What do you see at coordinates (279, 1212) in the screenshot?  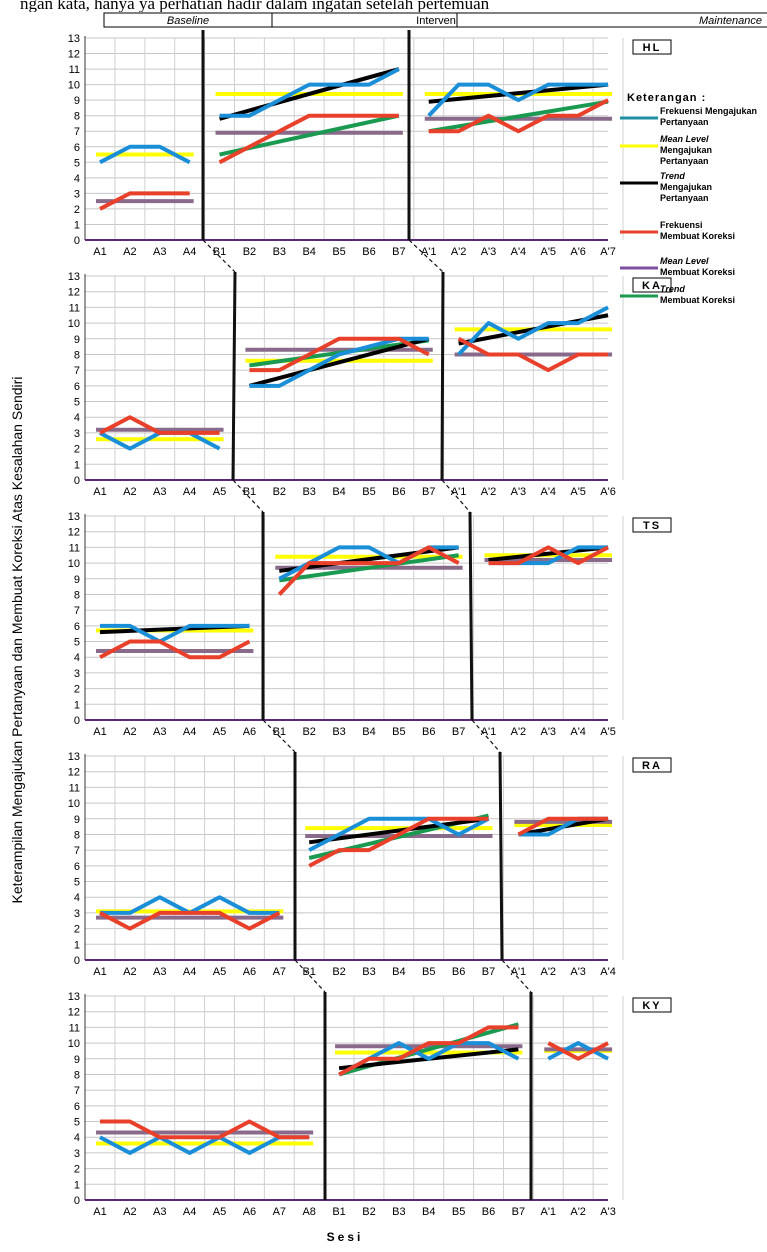 I see `x-tick-label: A7` at bounding box center [279, 1212].